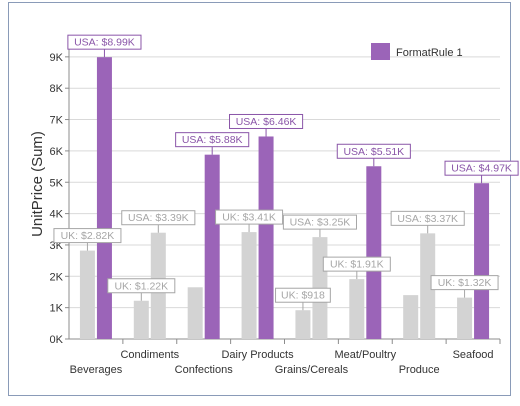 Image resolution: width=520 pixels, height=406 pixels. I want to click on data-label-usa: USA: $5.88K, so click(212, 140).